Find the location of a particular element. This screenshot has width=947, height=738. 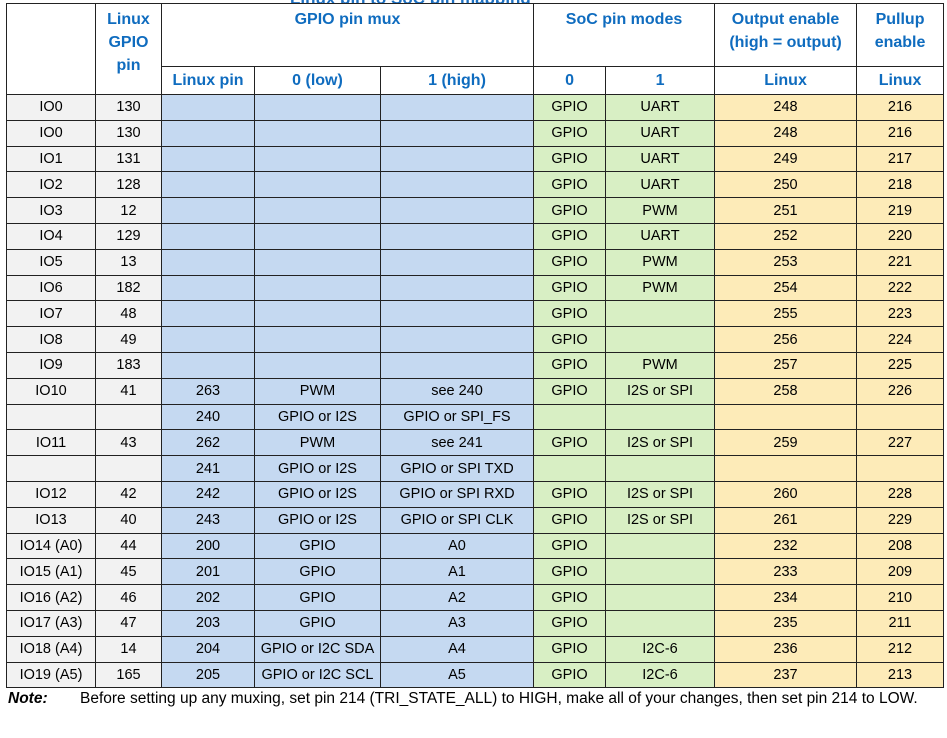

cell-pullup-enable: 222 is located at coordinates (900, 288).